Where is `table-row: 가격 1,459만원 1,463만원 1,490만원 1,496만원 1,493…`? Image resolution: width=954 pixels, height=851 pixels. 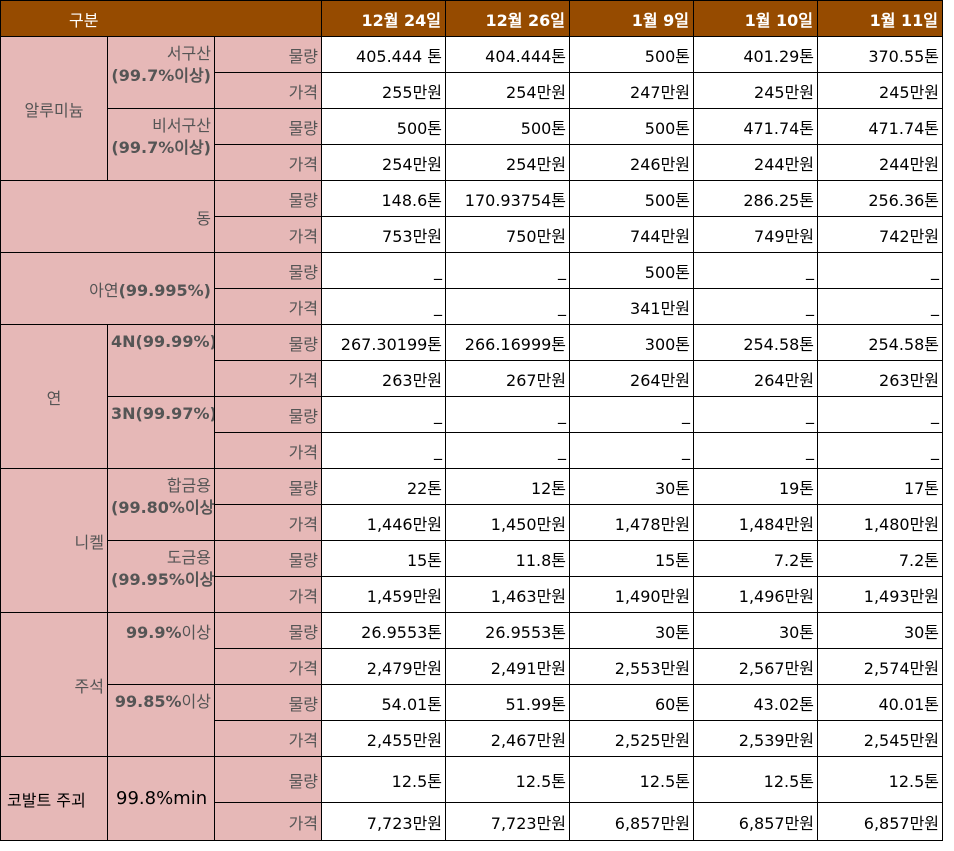
table-row: 가격 1,459만원 1,463만원 1,490만원 1,496만원 1,493… is located at coordinates (472, 594).